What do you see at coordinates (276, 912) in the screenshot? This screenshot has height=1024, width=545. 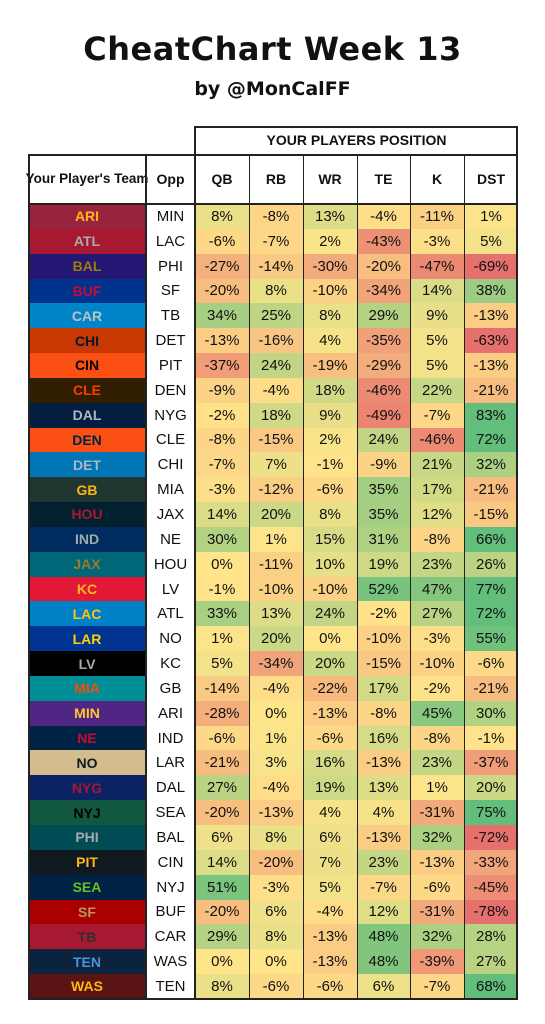 I see `value-cell-sf-rb: 6%` at bounding box center [276, 912].